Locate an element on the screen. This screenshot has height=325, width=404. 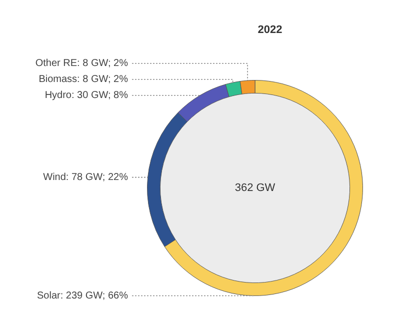
slice-label: Solar: 239 GW; 66% is located at coordinates (82, 296).